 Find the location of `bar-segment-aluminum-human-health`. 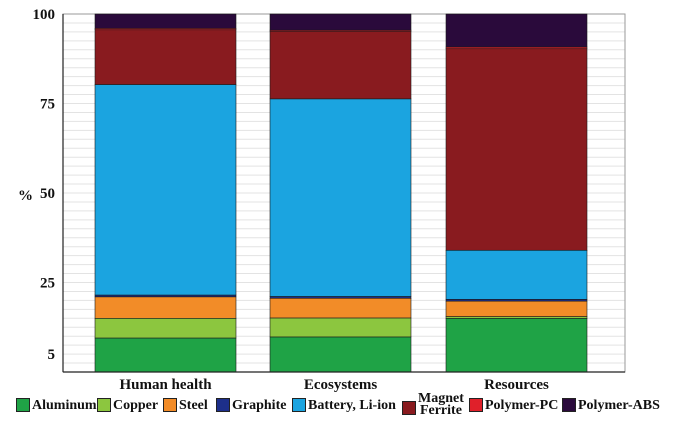

bar-segment-aluminum-human-health is located at coordinates (165, 355).